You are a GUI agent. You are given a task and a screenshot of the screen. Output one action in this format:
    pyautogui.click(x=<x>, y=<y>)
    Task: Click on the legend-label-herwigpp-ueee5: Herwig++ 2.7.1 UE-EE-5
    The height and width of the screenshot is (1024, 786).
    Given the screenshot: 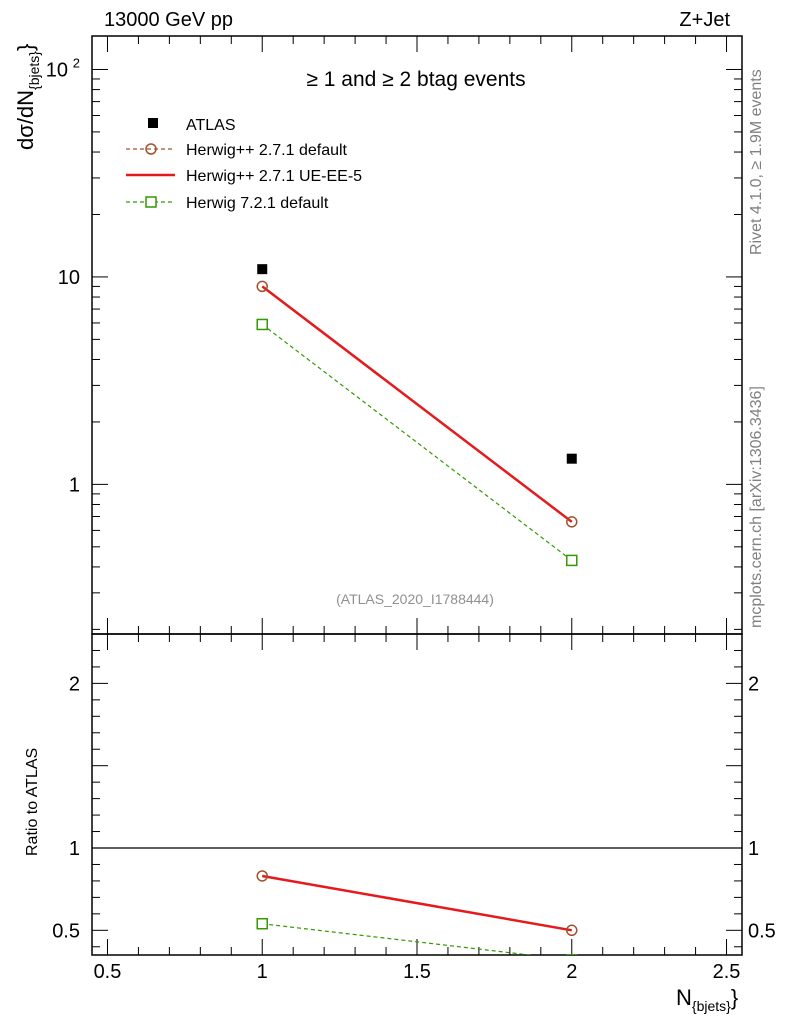 What is the action you would take?
    pyautogui.click(x=274, y=176)
    